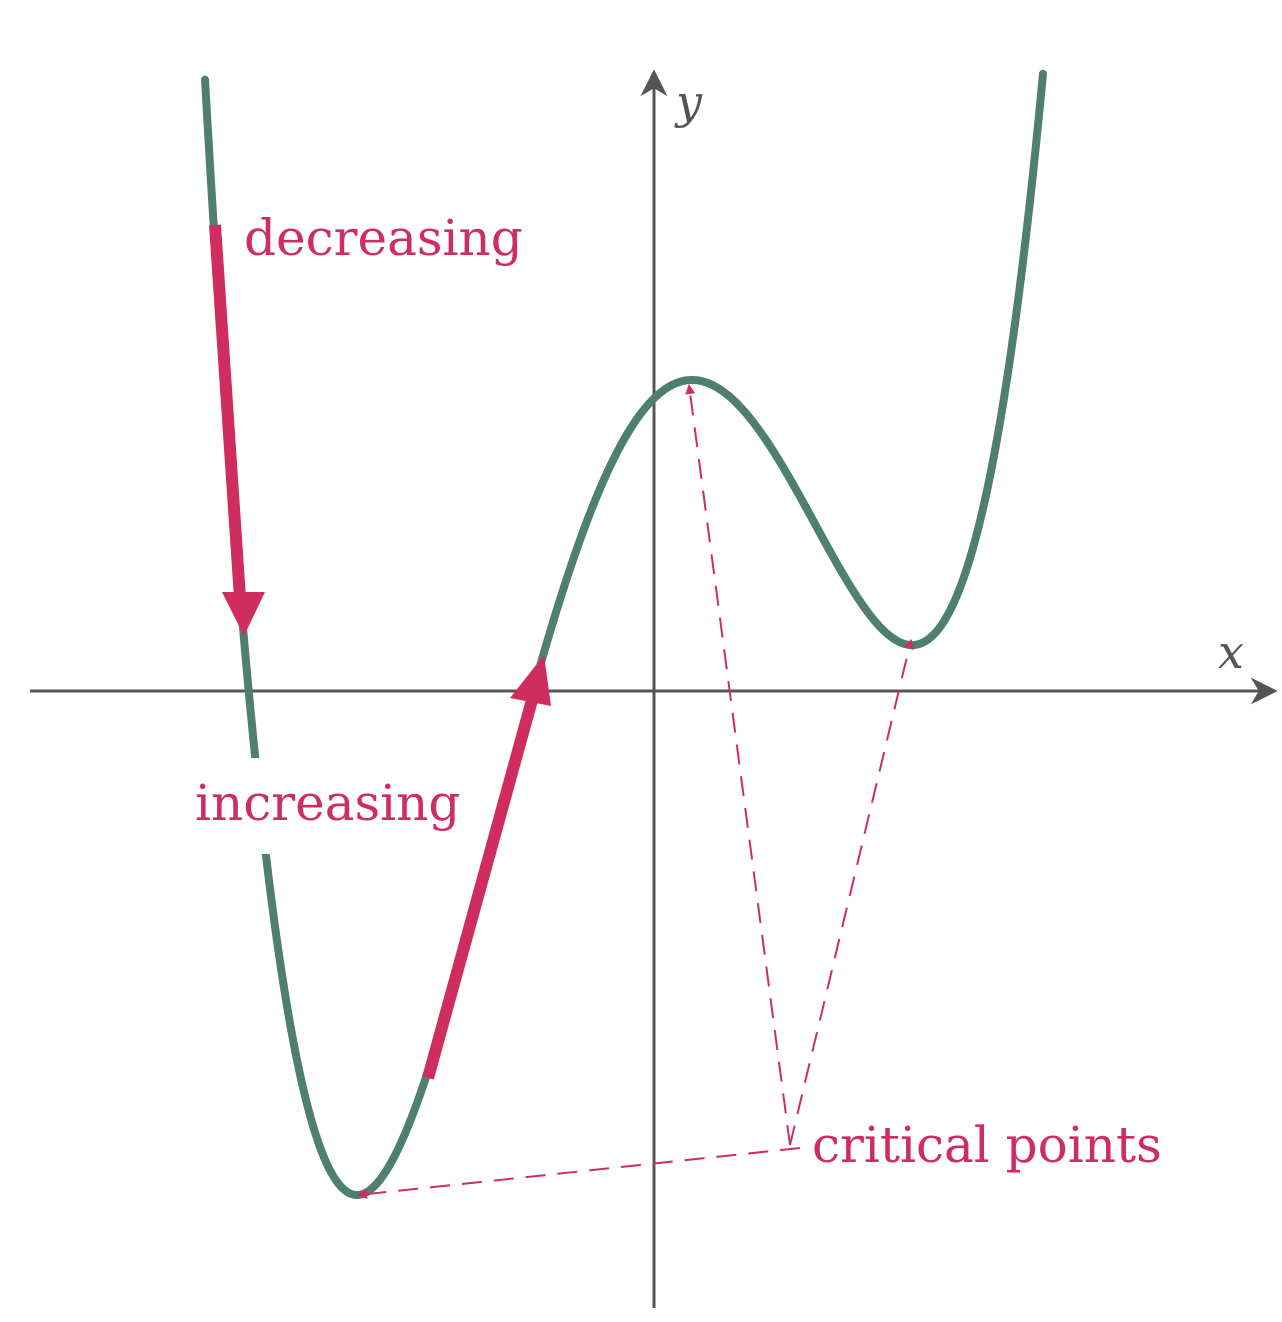 The height and width of the screenshot is (1322, 1282). I want to click on decreasing-segment, so click(227, 411).